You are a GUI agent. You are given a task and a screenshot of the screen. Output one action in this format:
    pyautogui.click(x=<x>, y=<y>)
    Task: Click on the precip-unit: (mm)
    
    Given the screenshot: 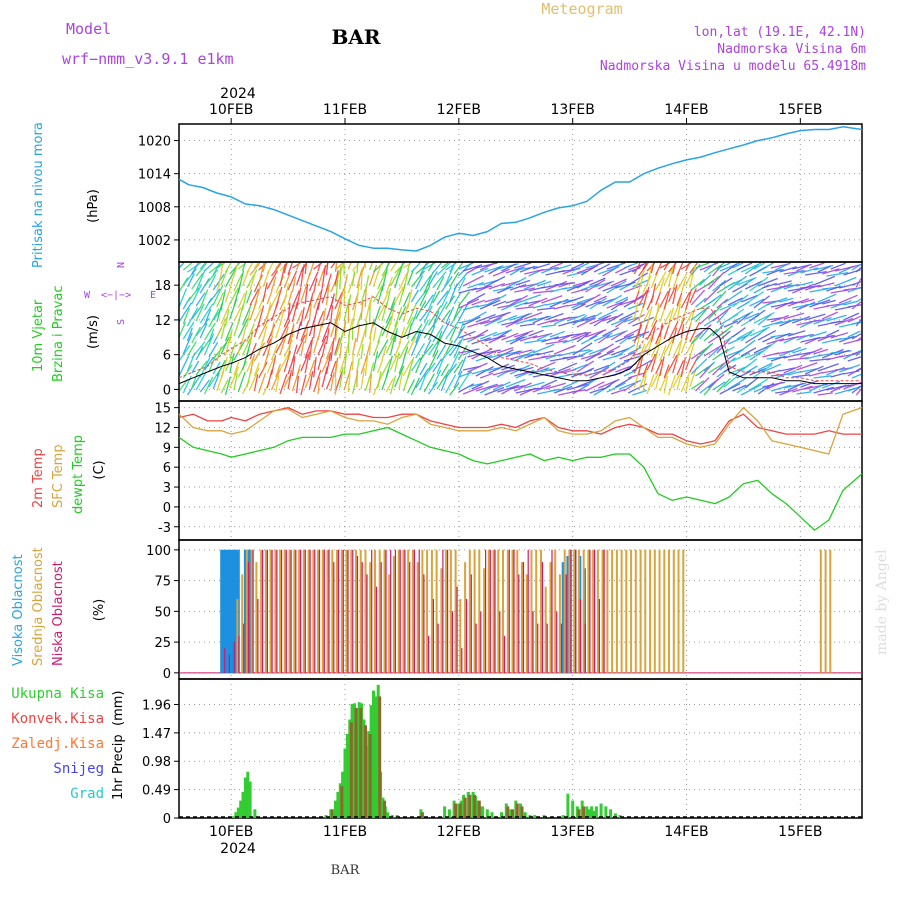 What is the action you would take?
    pyautogui.click(x=118, y=708)
    